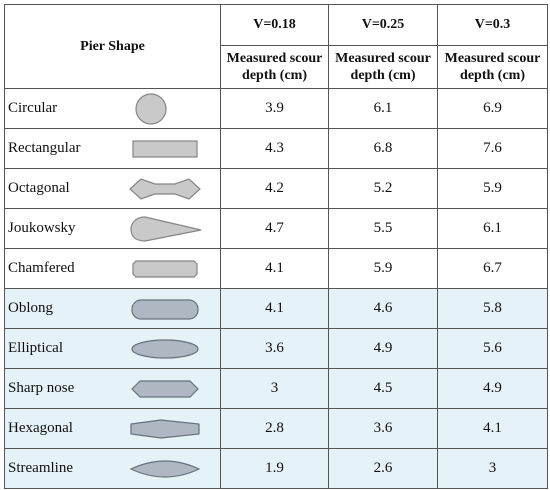  Describe the element at coordinates (57, 428) in the screenshot. I see `shape-name: Hexagonal` at that location.